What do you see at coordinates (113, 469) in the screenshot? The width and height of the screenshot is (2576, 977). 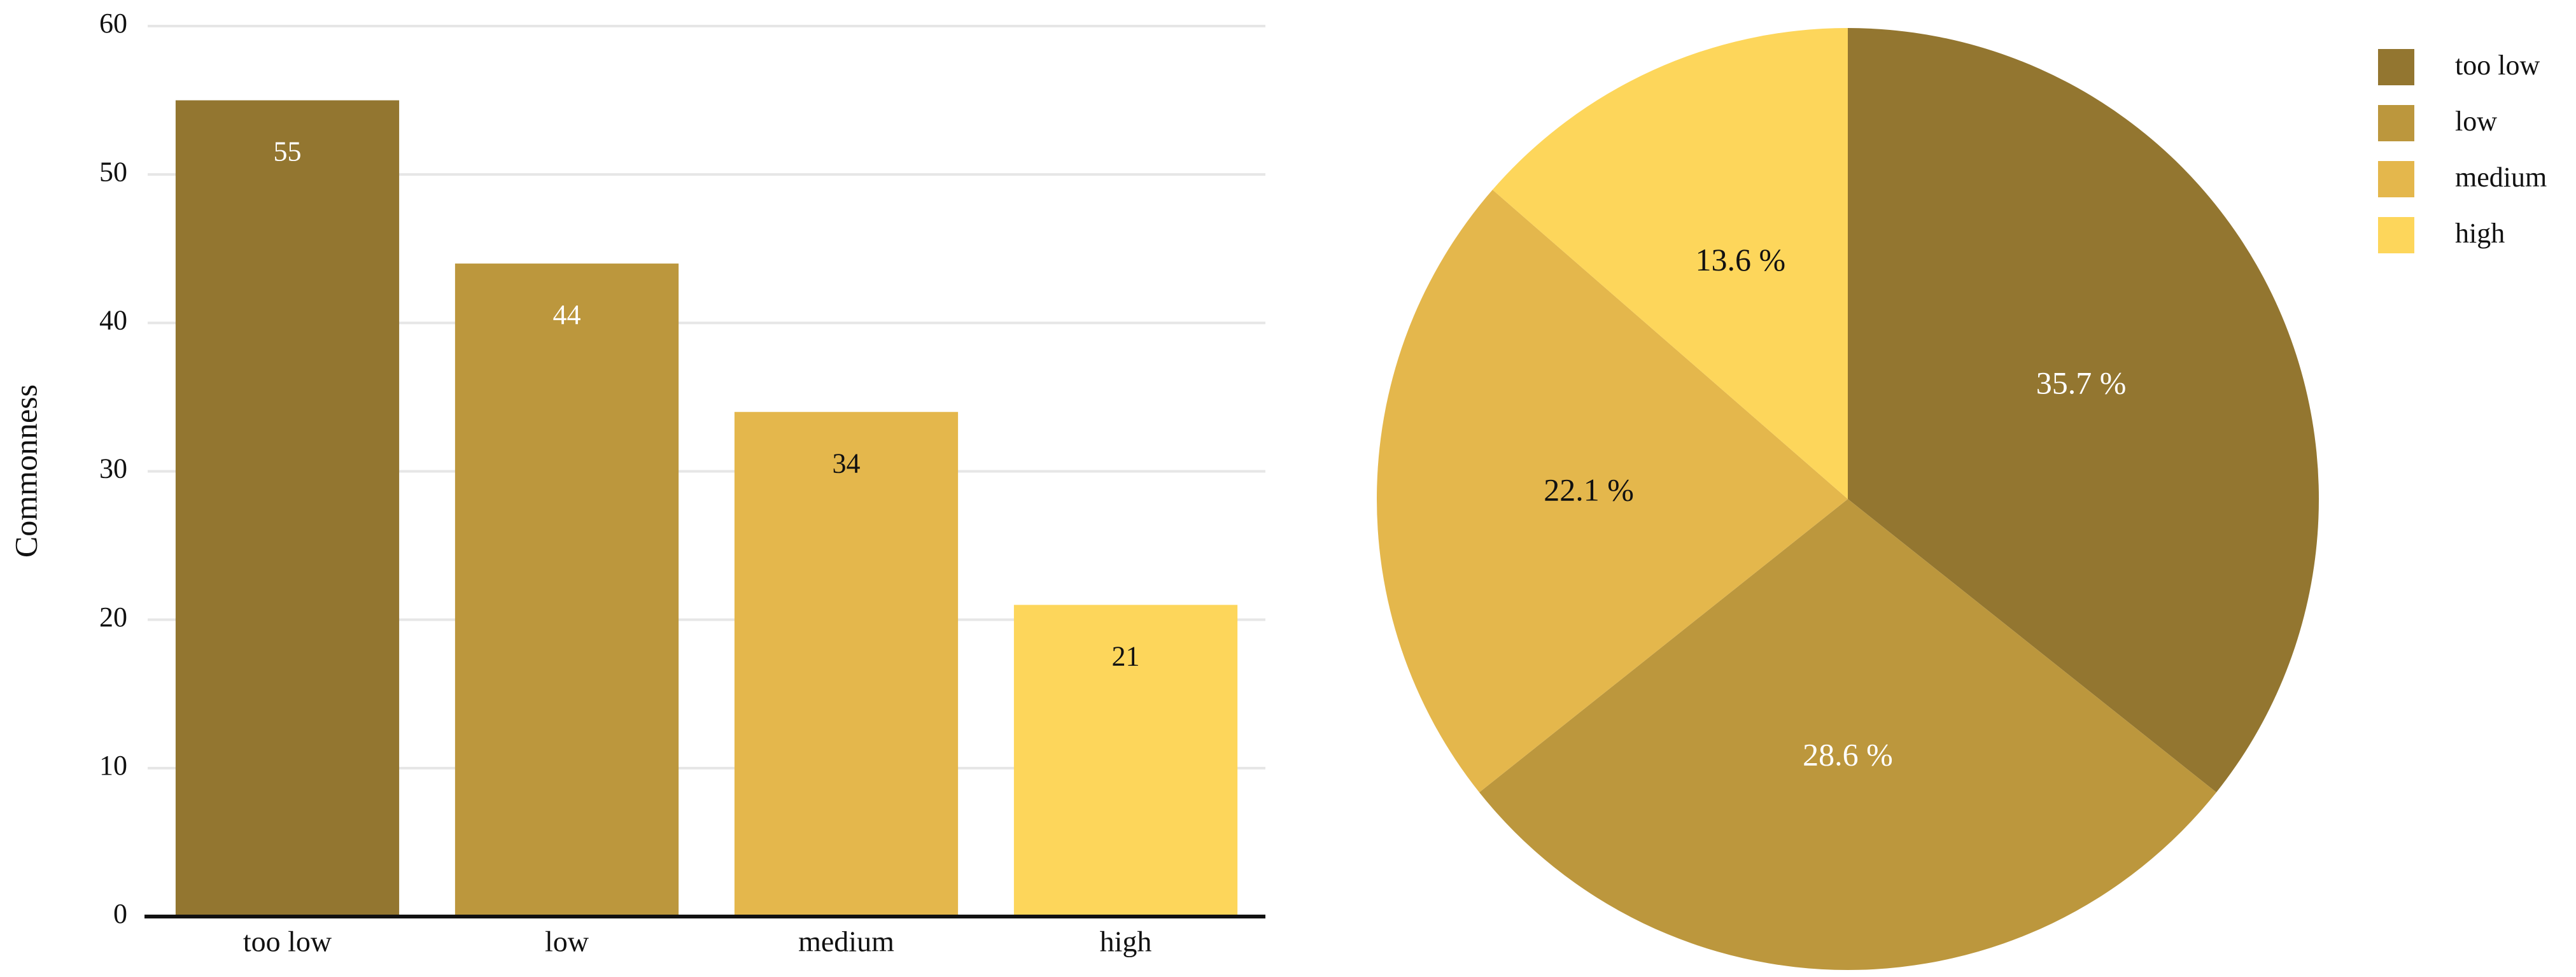 I see `y-tick-label: 30` at bounding box center [113, 469].